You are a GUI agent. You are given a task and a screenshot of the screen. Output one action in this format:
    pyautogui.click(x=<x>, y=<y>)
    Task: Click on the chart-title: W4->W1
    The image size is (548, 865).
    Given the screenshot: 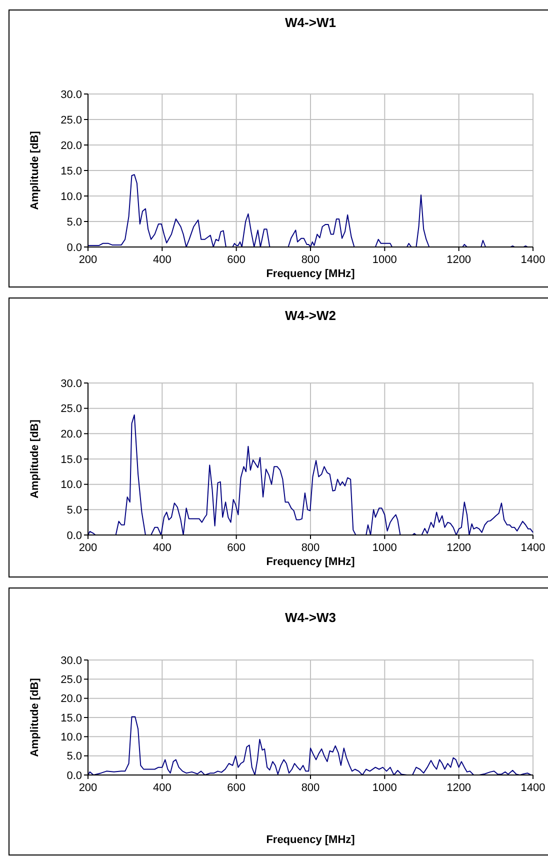 What is the action you would take?
    pyautogui.click(x=310, y=22)
    